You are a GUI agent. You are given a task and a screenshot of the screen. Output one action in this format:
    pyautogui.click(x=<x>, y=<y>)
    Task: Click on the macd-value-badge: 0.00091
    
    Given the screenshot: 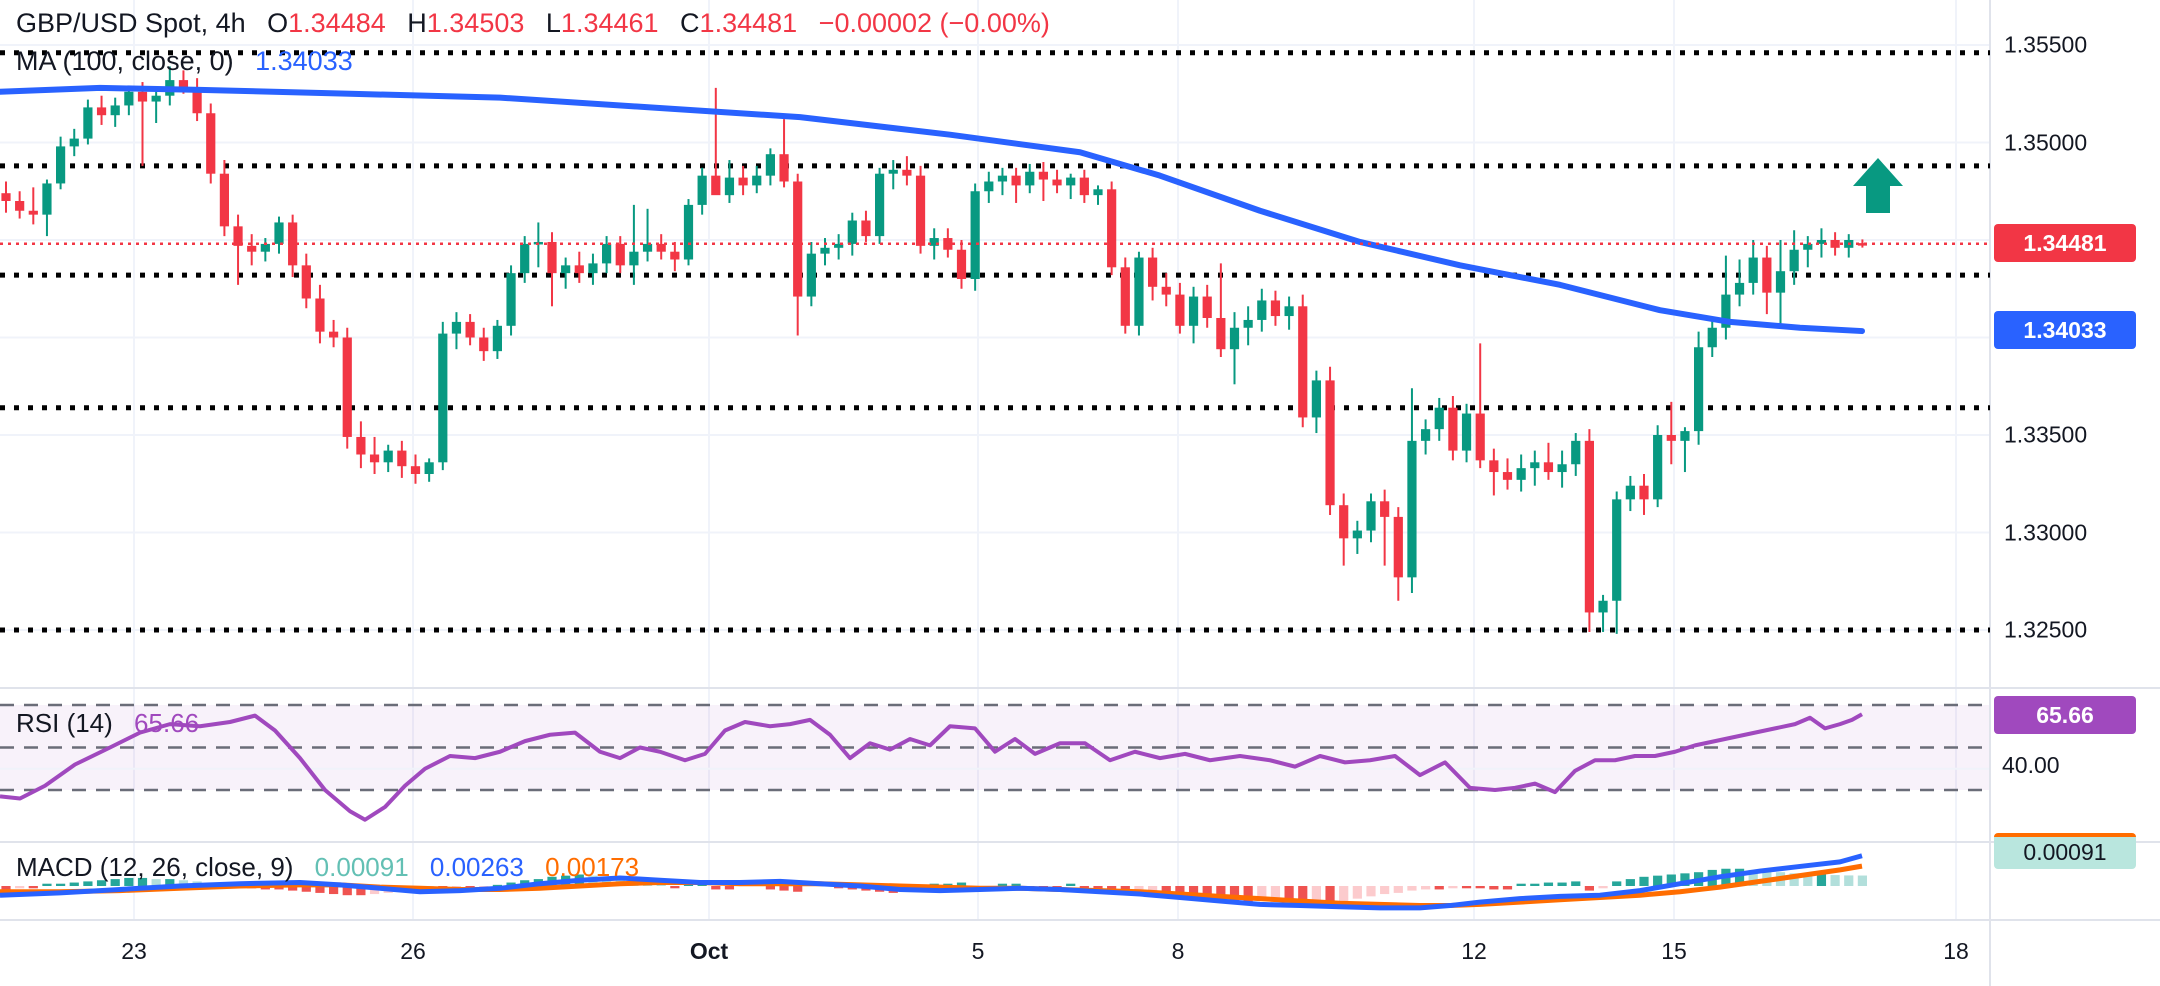 What is the action you would take?
    pyautogui.click(x=2065, y=851)
    